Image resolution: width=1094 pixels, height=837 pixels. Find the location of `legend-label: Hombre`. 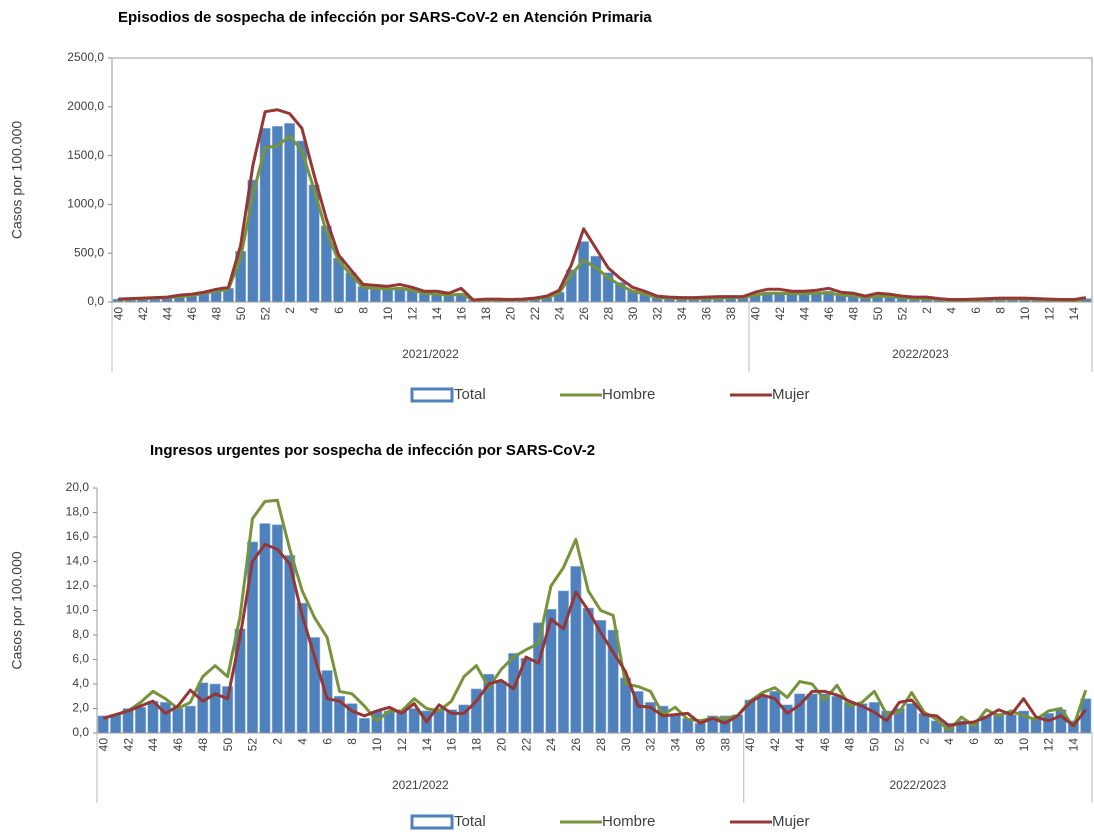

legend-label: Hombre is located at coordinates (628, 821).